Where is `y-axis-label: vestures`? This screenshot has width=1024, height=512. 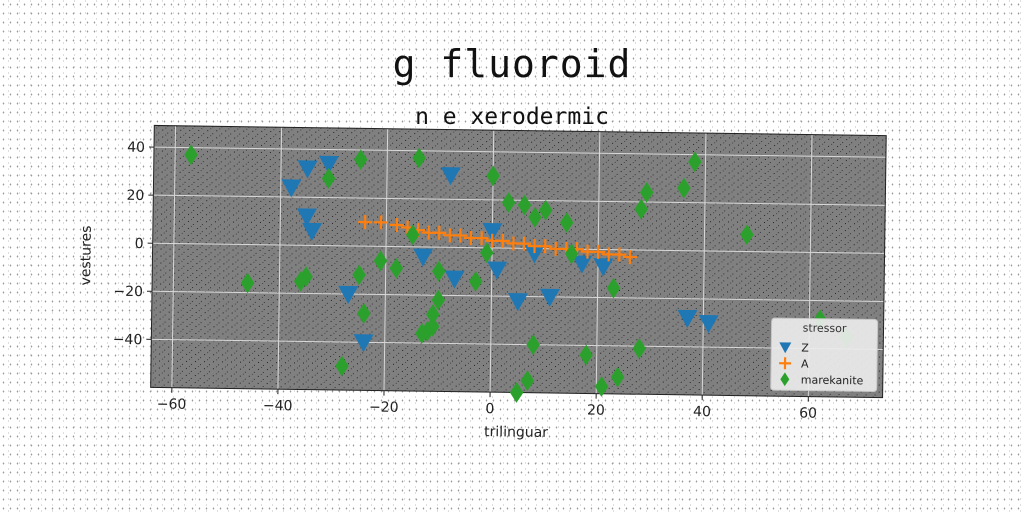
y-axis-label: vestures is located at coordinates (86, 255).